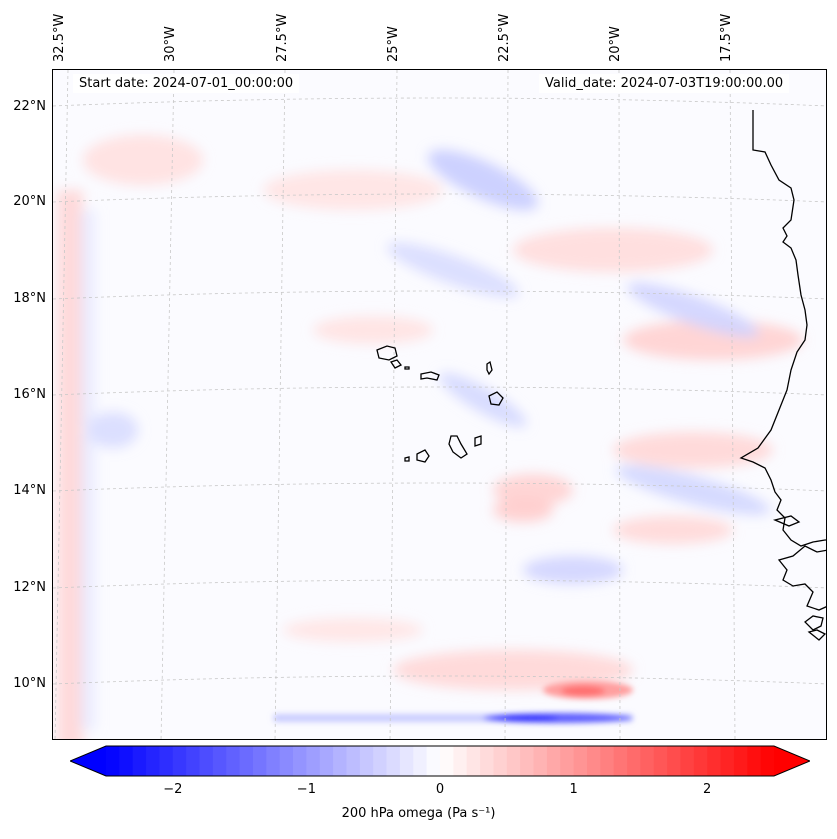 The height and width of the screenshot is (839, 837). I want to click on colorbar-tick-label: 1, so click(573, 789).